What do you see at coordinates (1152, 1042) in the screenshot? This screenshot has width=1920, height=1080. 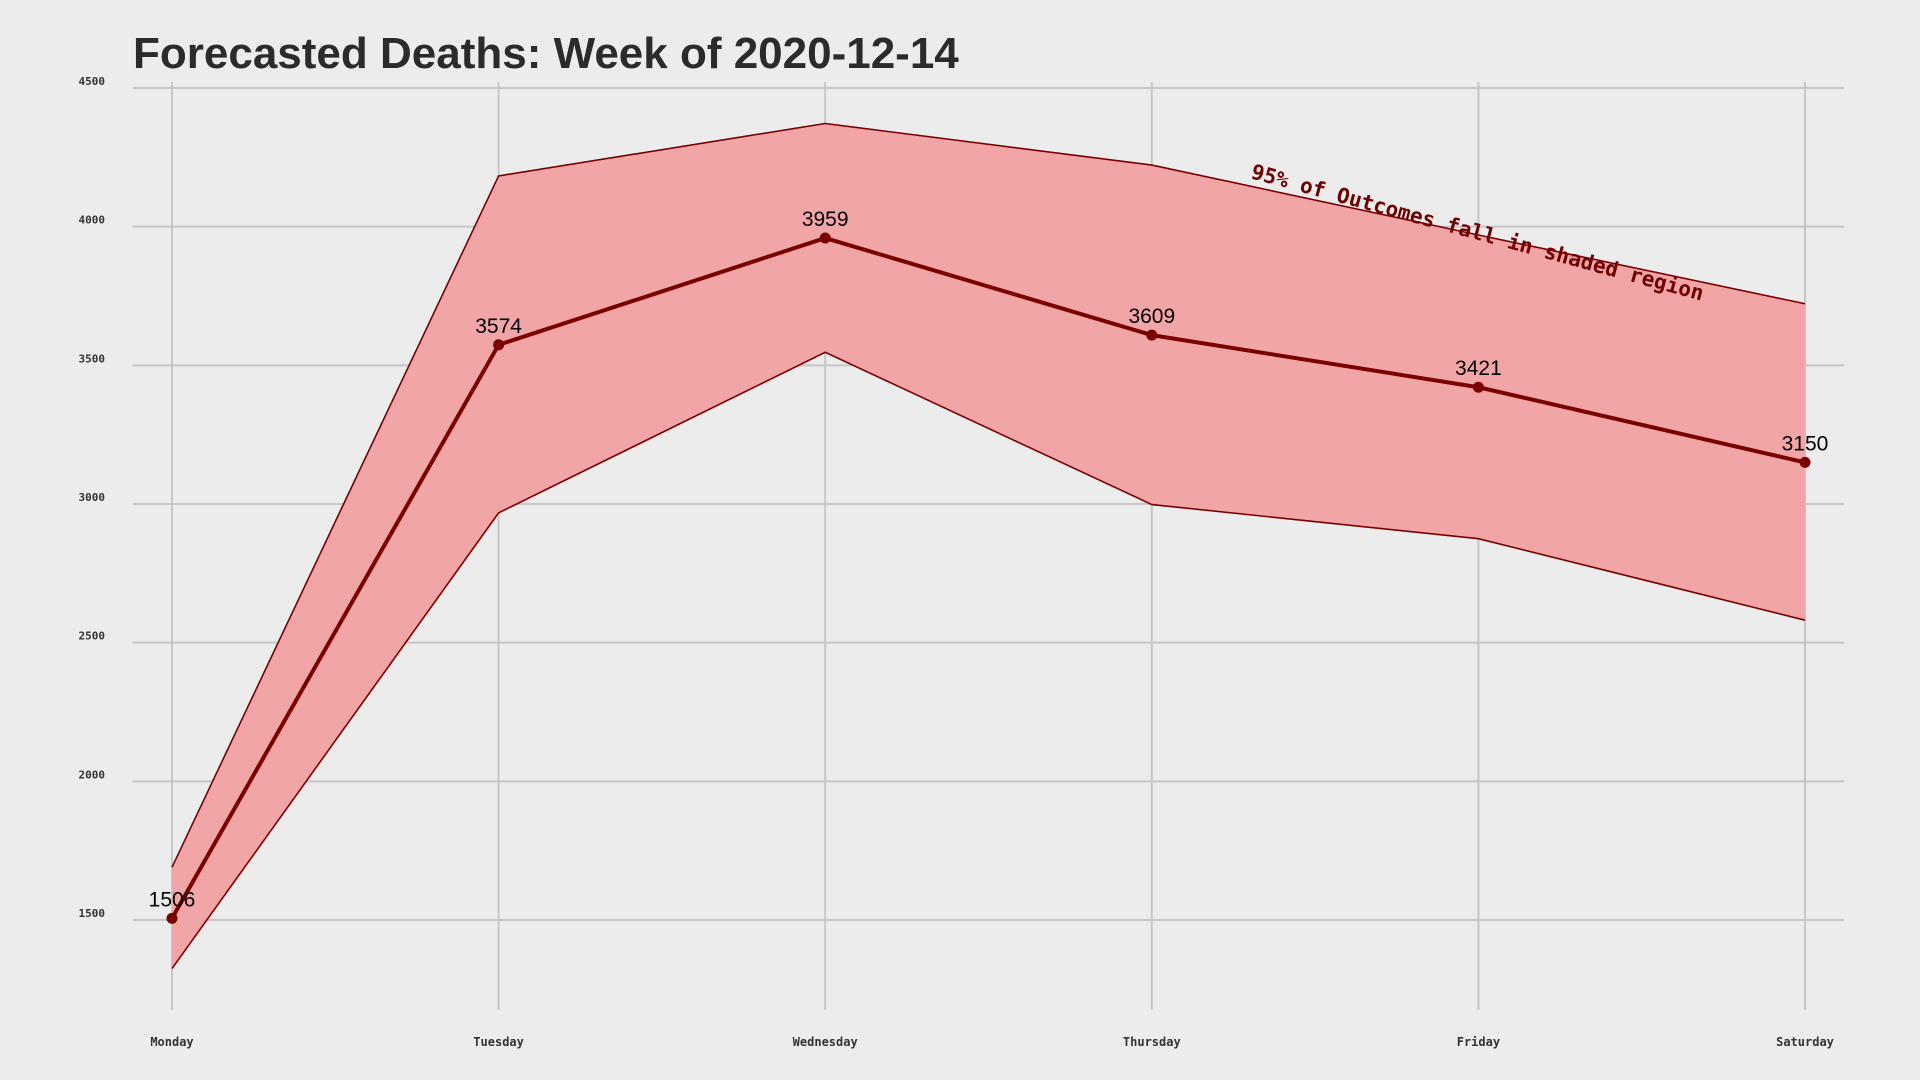 I see `x-tick-label: Thursday` at bounding box center [1152, 1042].